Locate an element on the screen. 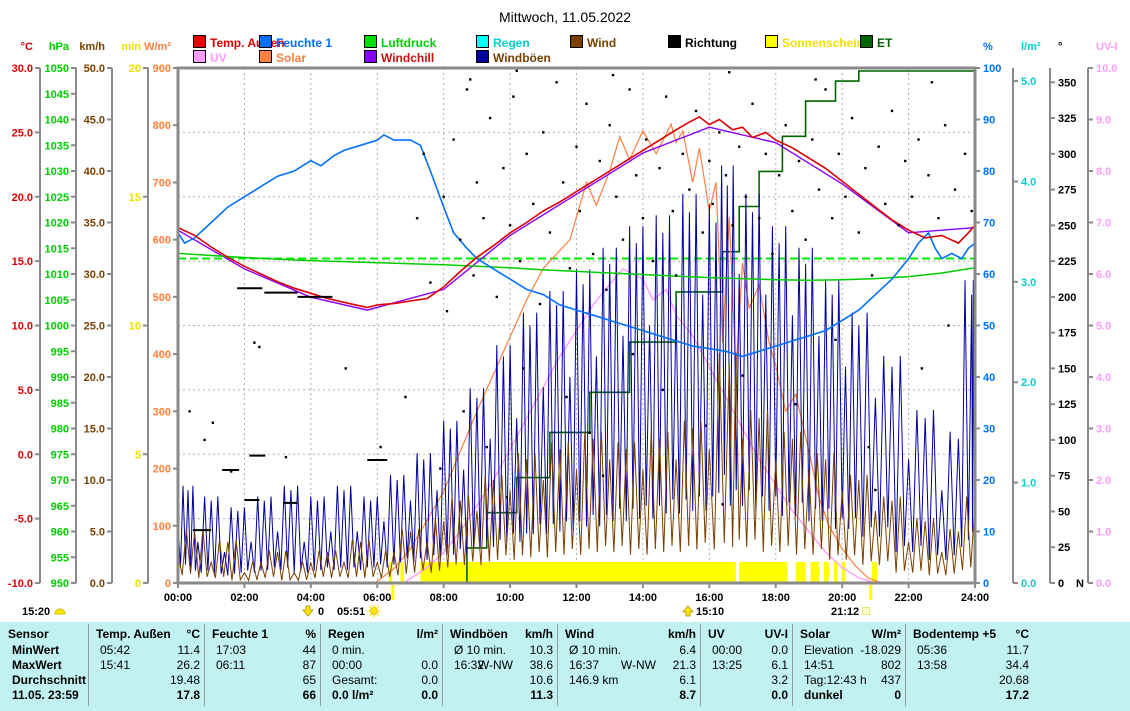 This screenshot has height=711, width=1130. table-cell-label: 146.9 km is located at coordinates (594, 680).